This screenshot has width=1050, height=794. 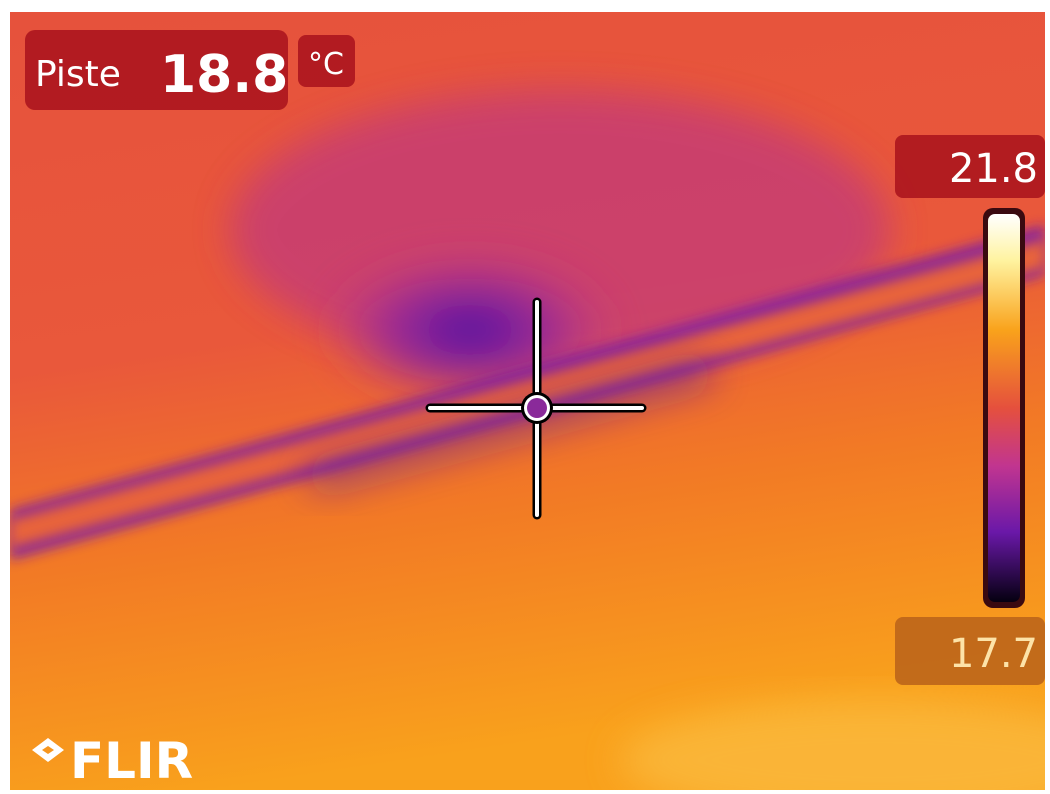 What do you see at coordinates (536, 408) in the screenshot?
I see `crosshair` at bounding box center [536, 408].